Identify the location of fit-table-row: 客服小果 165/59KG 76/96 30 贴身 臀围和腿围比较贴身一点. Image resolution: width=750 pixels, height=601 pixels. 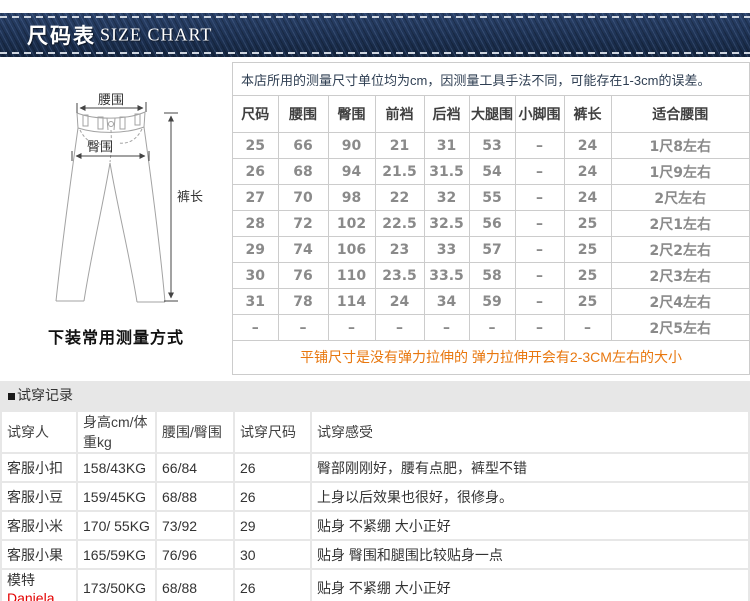
(375, 554).